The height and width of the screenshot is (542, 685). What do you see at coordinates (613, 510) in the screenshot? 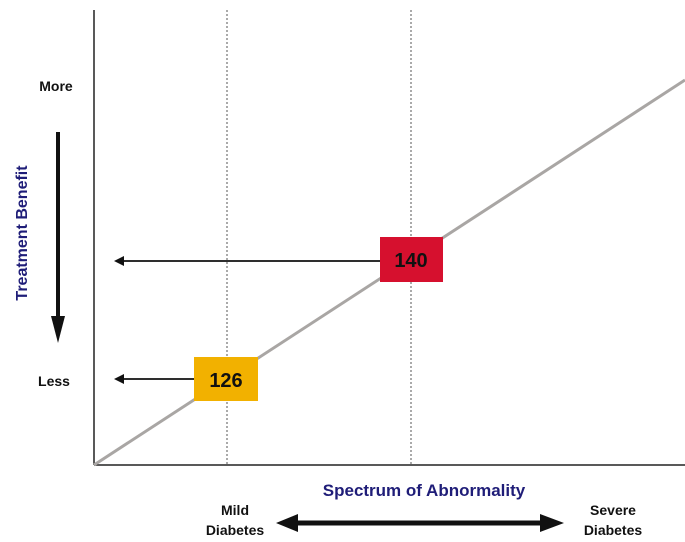
I see `x-right-label-line1: Severe` at bounding box center [613, 510].